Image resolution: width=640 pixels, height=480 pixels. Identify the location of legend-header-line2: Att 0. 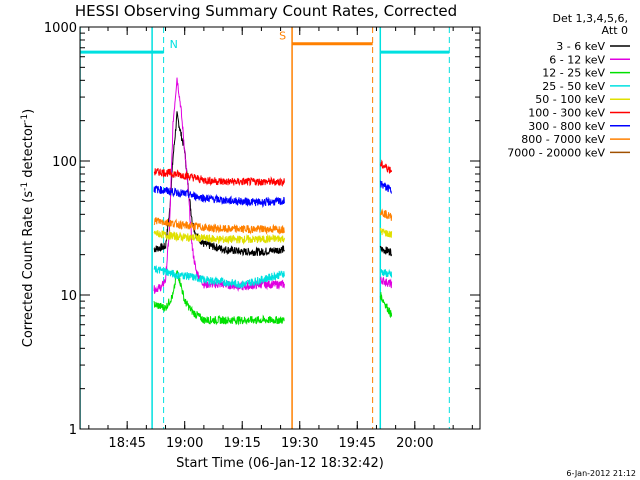
(615, 30).